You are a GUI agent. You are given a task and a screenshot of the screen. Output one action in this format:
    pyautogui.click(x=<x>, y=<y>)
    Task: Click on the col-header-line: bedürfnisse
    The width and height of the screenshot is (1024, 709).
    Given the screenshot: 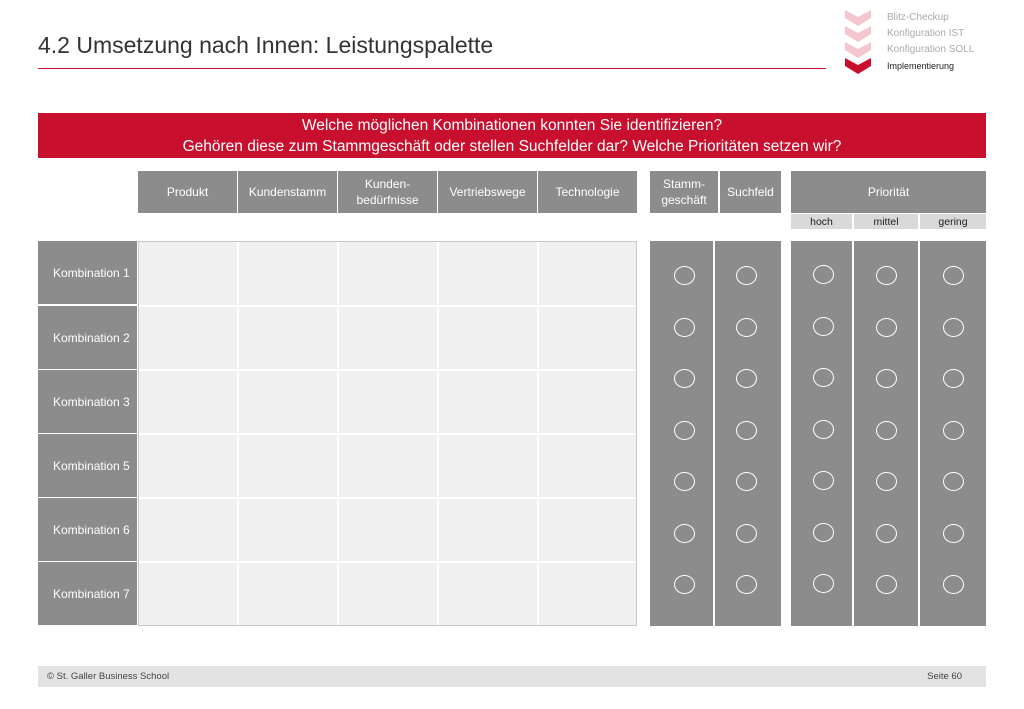 What is the action you would take?
    pyautogui.click(x=387, y=200)
    